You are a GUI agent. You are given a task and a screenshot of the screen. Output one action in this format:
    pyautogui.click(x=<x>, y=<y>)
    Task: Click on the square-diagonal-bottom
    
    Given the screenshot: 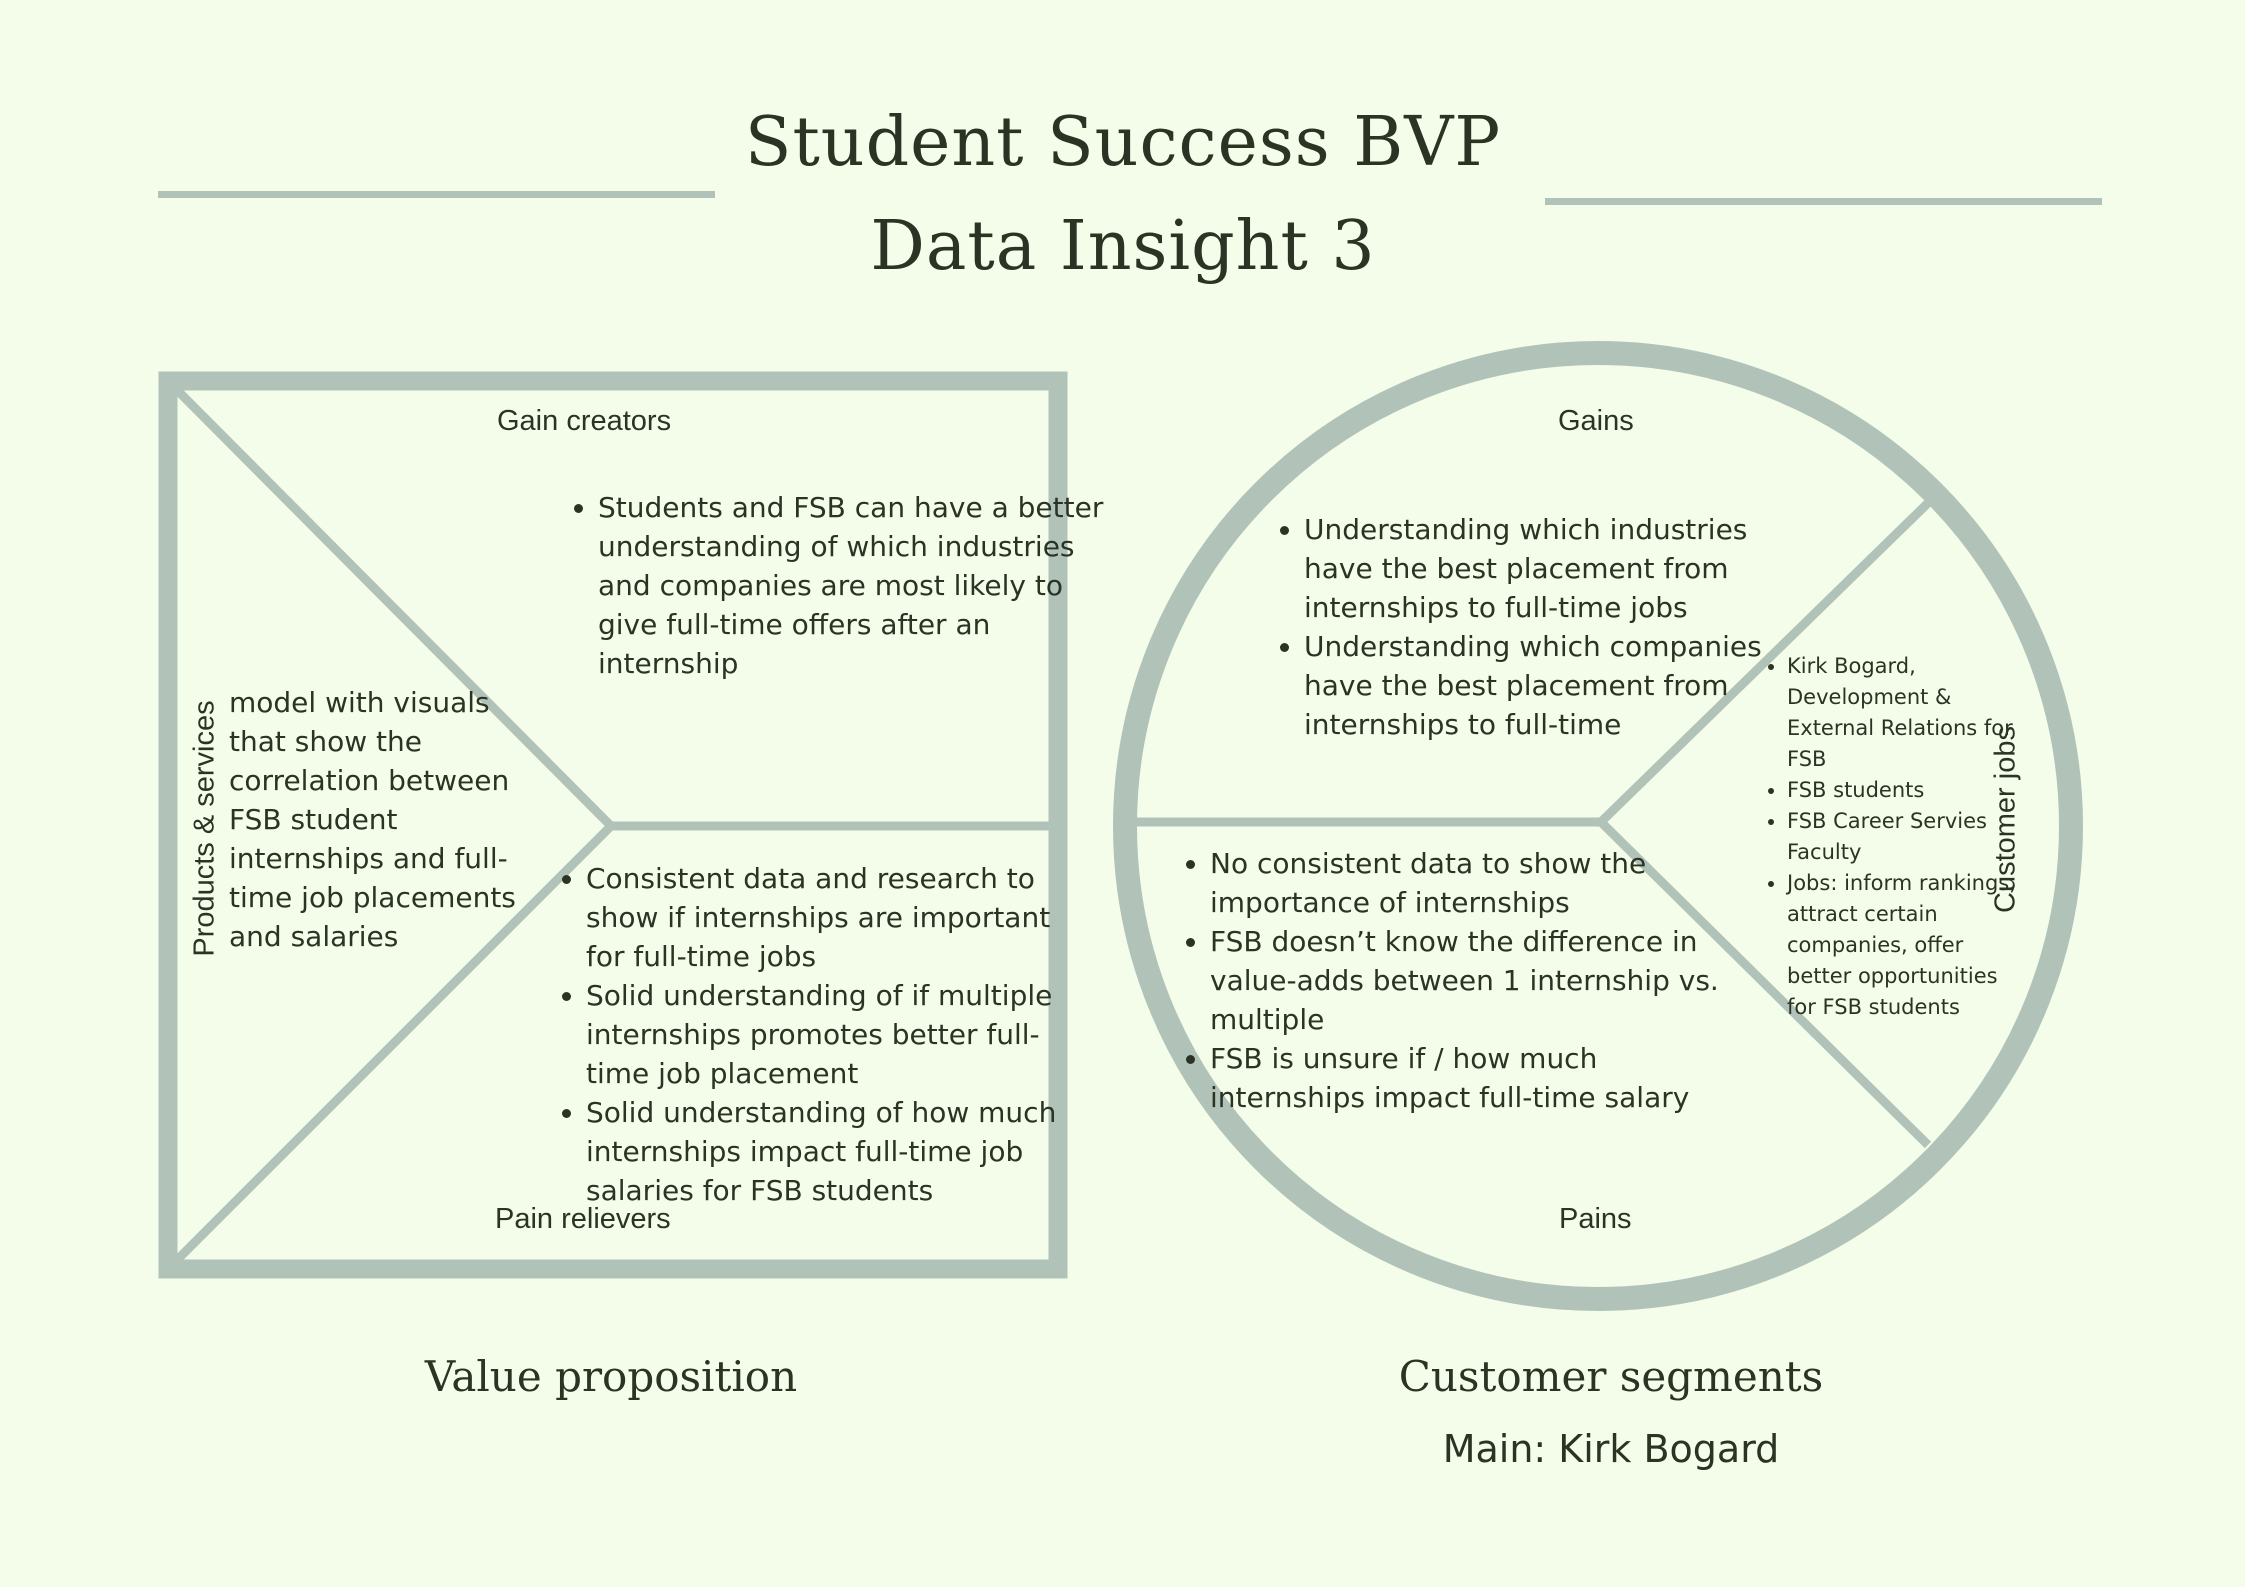 What is the action you would take?
    pyautogui.click(x=393, y=1043)
    